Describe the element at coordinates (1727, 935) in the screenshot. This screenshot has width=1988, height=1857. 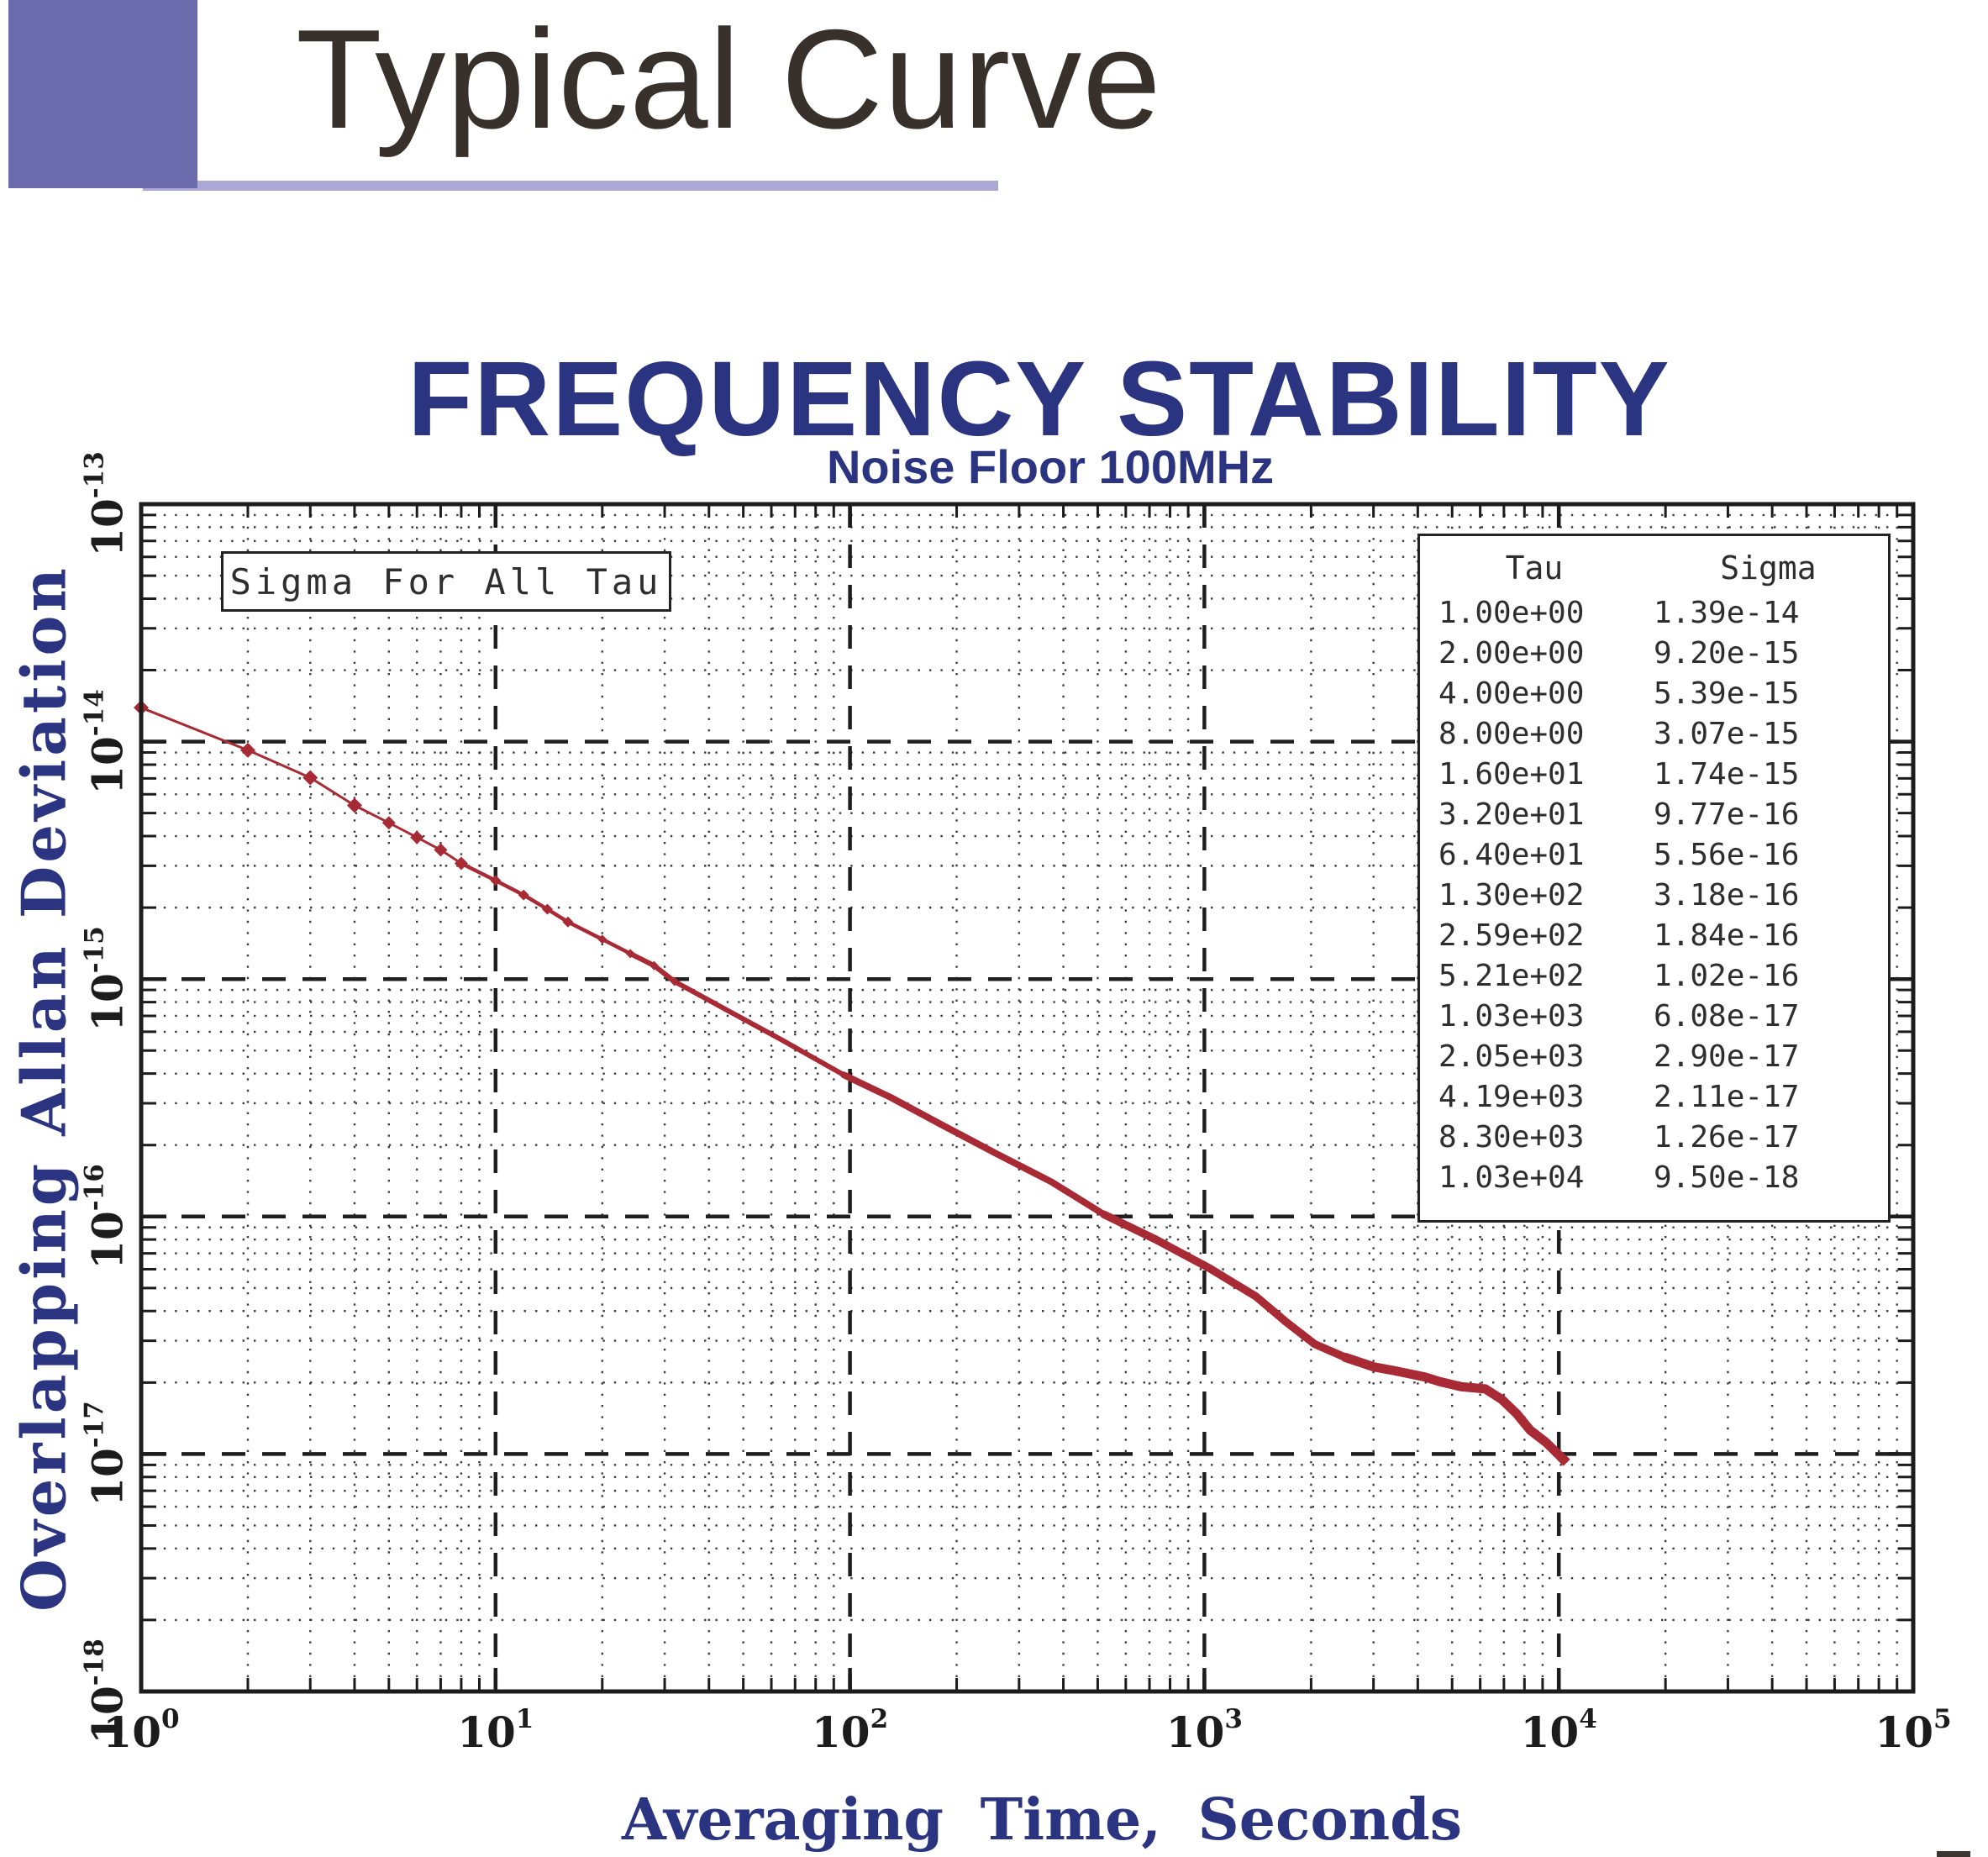
I see `sigma-value: 1.84e-16` at that location.